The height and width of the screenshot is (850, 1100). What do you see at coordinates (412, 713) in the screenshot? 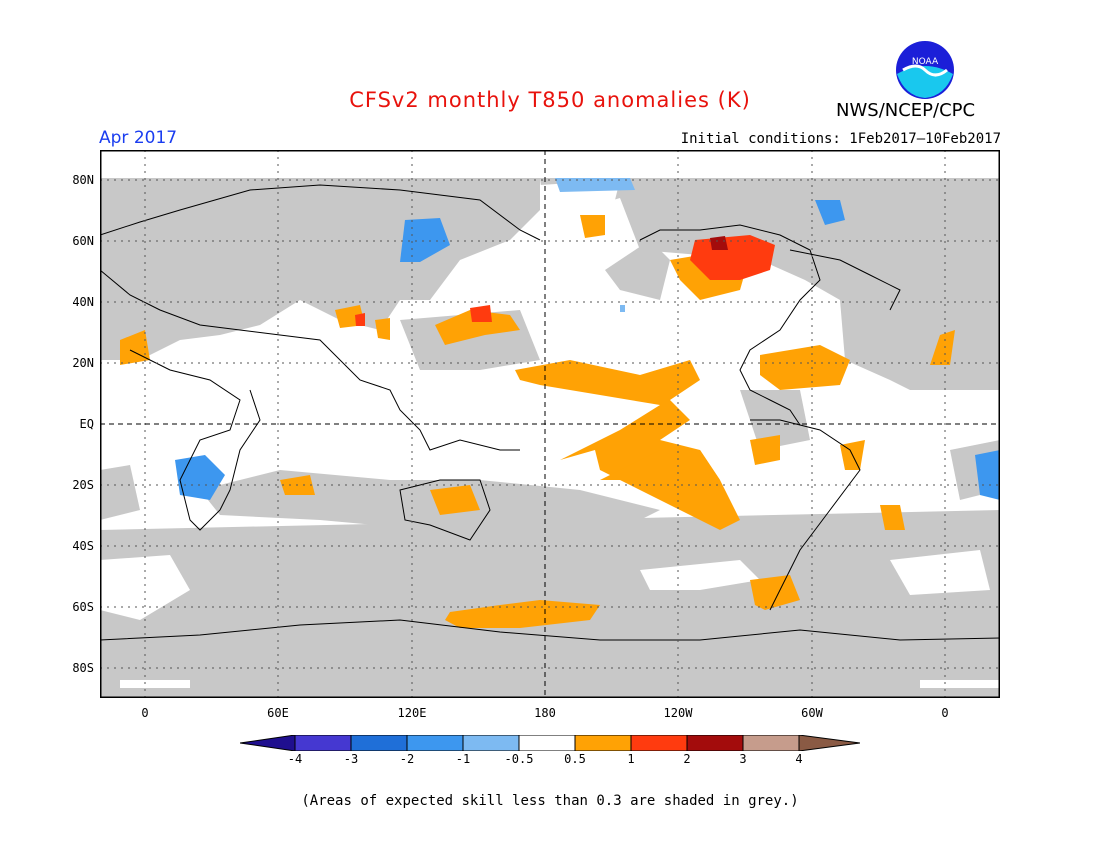
I see `lon-label: 120E` at bounding box center [412, 713].